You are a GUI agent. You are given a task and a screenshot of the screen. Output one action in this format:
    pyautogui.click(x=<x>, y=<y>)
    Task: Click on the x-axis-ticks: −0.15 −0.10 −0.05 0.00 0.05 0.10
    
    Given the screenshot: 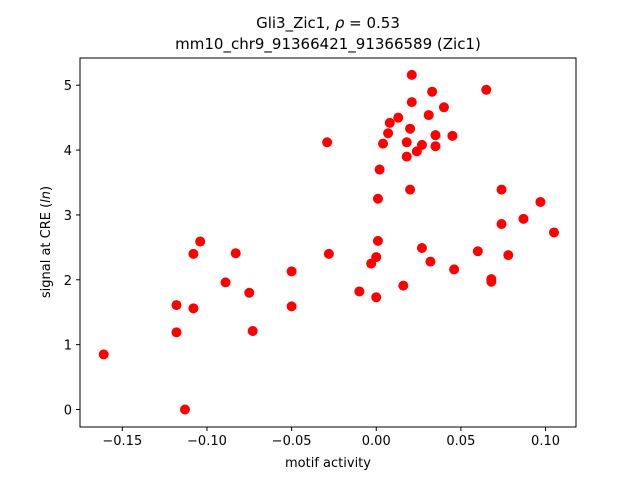 What is the action you would take?
    pyautogui.click(x=331, y=438)
    